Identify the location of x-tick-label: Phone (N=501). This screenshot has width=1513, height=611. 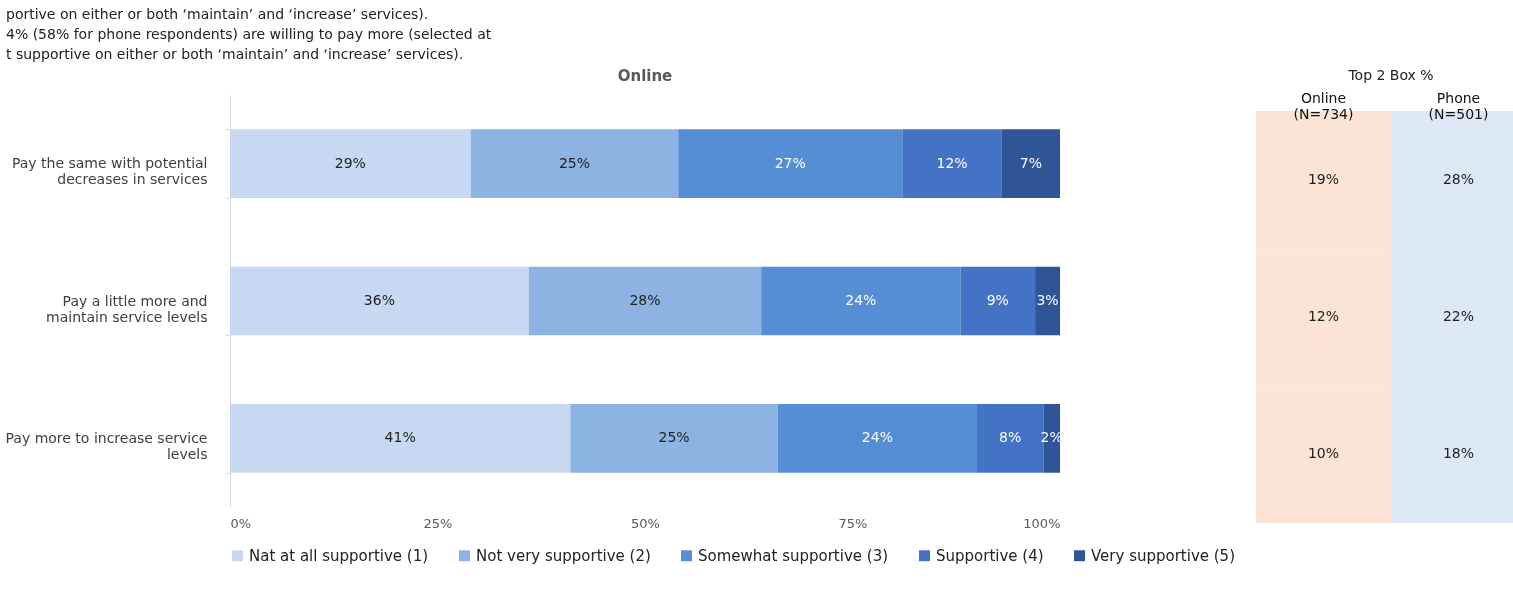
(1458, 105).